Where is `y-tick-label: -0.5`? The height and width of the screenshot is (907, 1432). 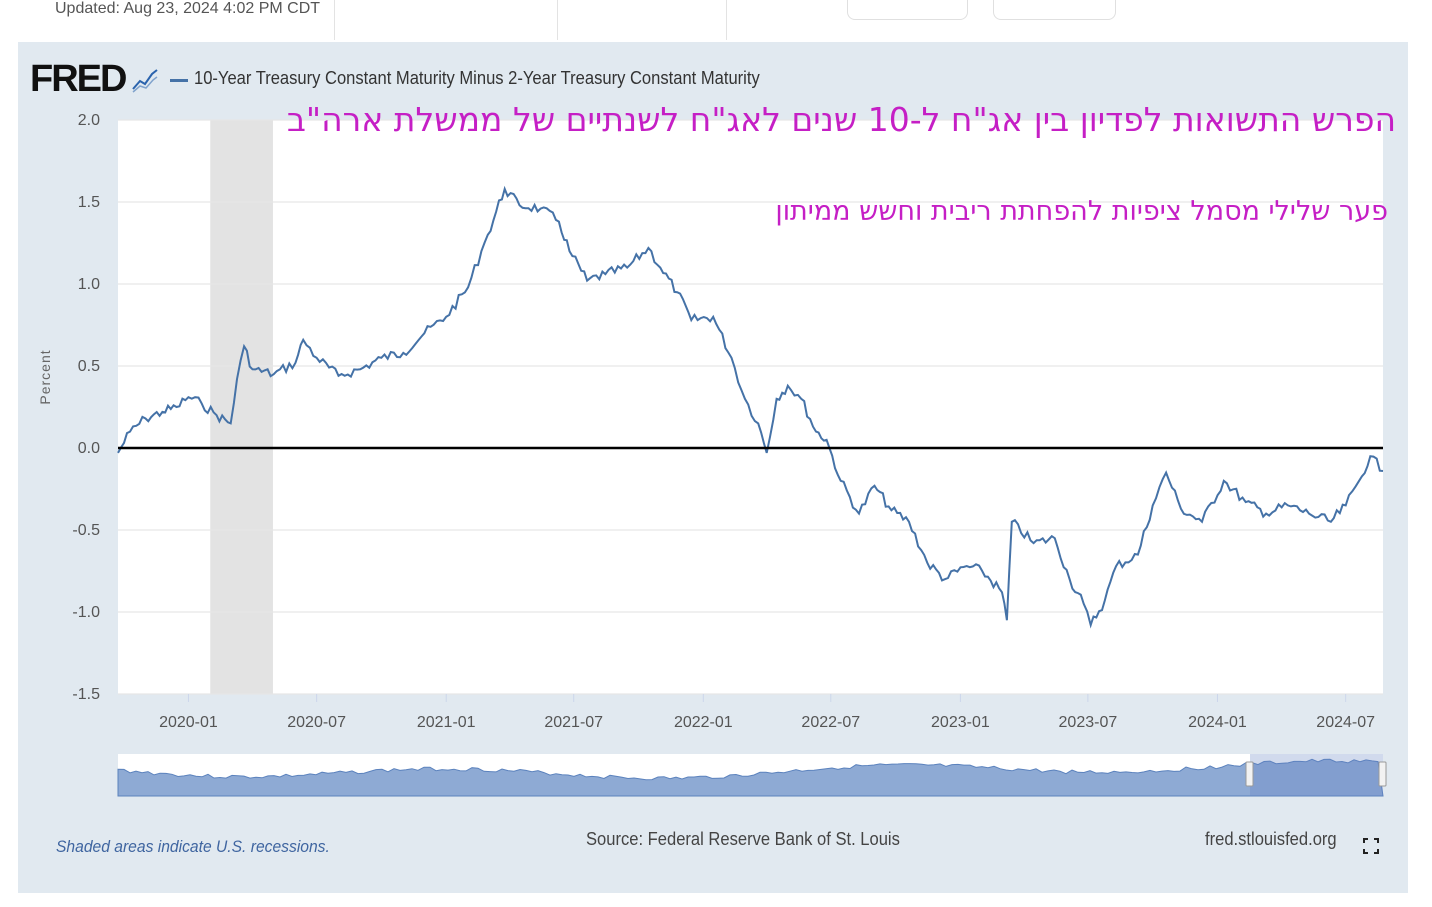
y-tick-label: -0.5 is located at coordinates (86, 530).